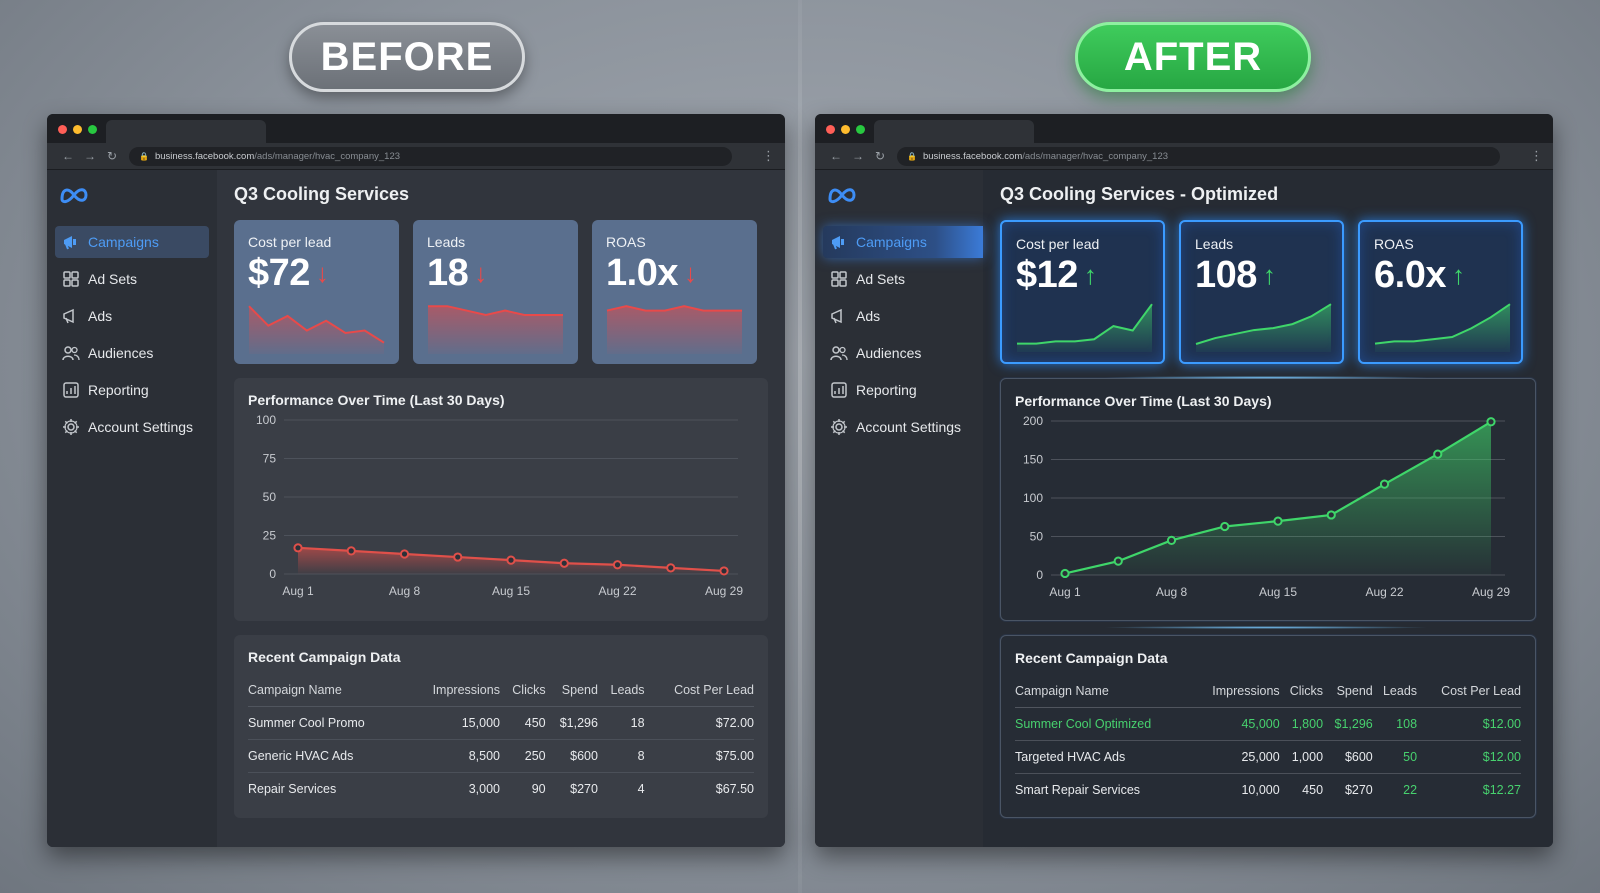  Describe the element at coordinates (501, 789) in the screenshot. I see `table-row: Repair Services 3,000 90 $270 4 $67.50` at that location.